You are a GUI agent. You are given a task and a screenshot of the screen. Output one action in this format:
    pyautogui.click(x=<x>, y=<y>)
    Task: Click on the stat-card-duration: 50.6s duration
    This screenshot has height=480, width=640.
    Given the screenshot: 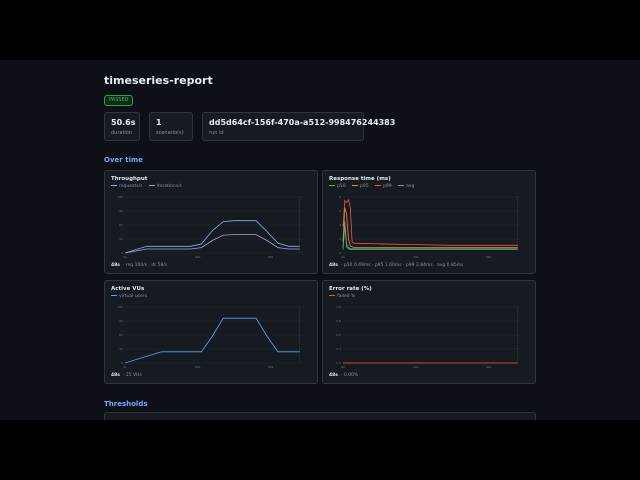 What is the action you would take?
    pyautogui.click(x=122, y=126)
    